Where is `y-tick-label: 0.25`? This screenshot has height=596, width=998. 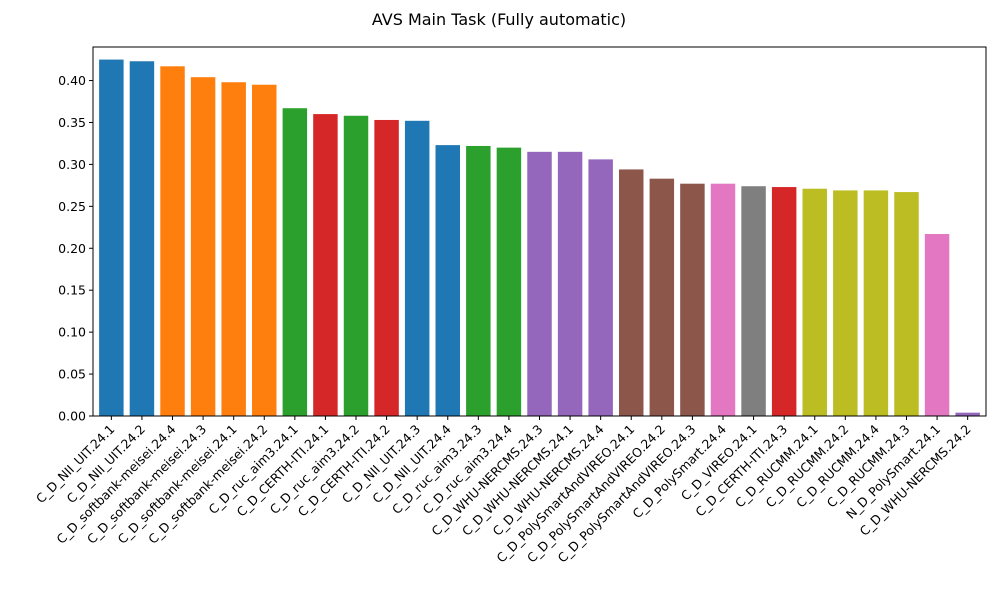
y-tick-label: 0.25 is located at coordinates (72, 206).